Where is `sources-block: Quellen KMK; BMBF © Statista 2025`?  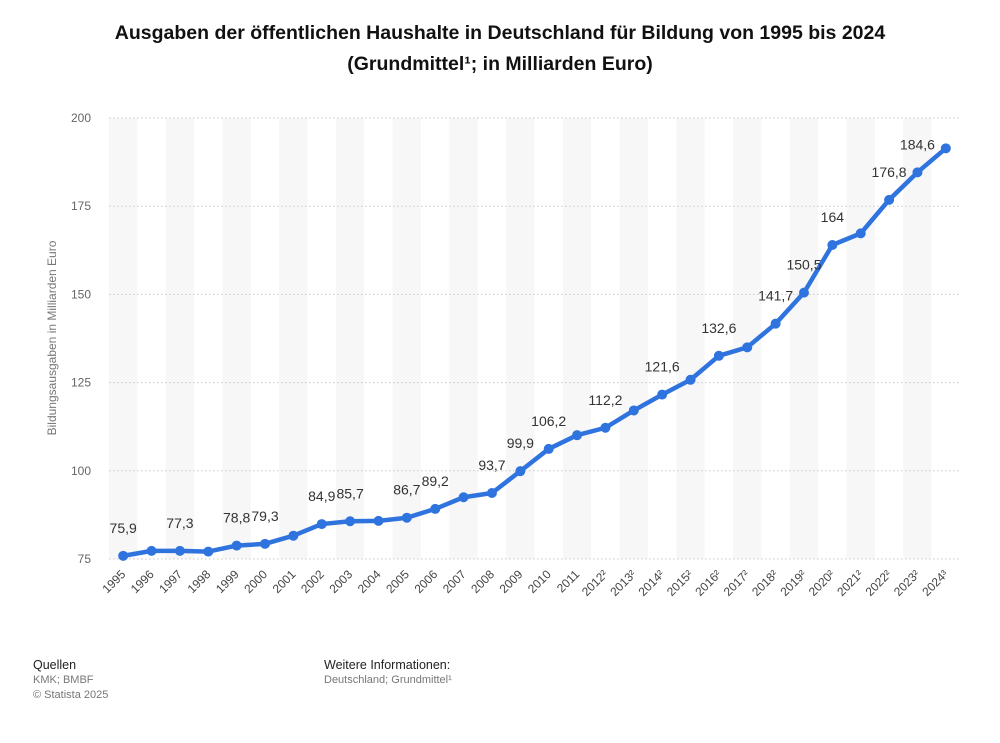 sources-block: Quellen KMK; BMBF © Statista 2025 is located at coordinates (70, 680).